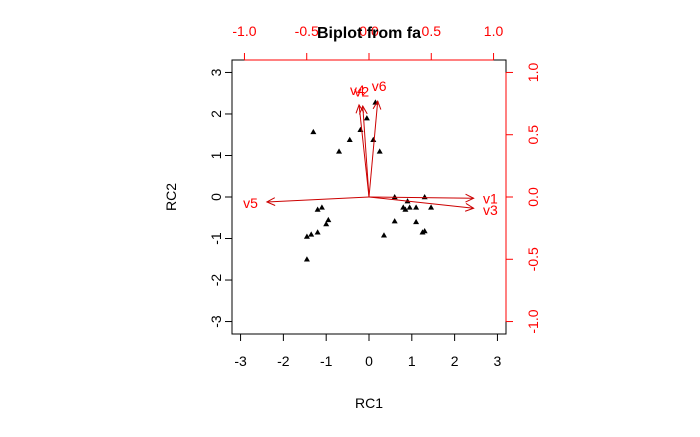 The height and width of the screenshot is (437, 700). I want to click on right-tick-label: -1.0, so click(533, 321).